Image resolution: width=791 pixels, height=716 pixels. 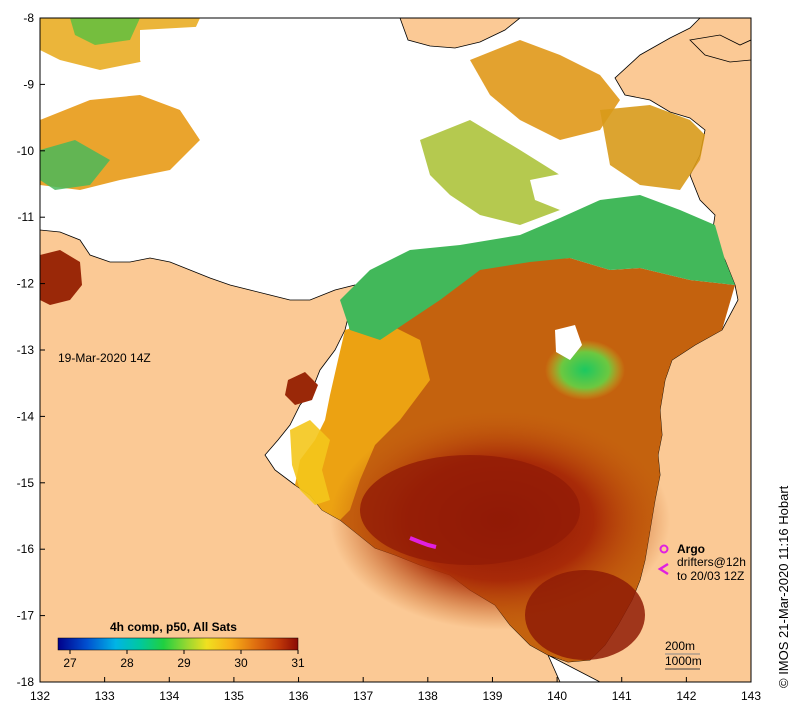 I want to click on sst-west-yellow, so click(x=310, y=462).